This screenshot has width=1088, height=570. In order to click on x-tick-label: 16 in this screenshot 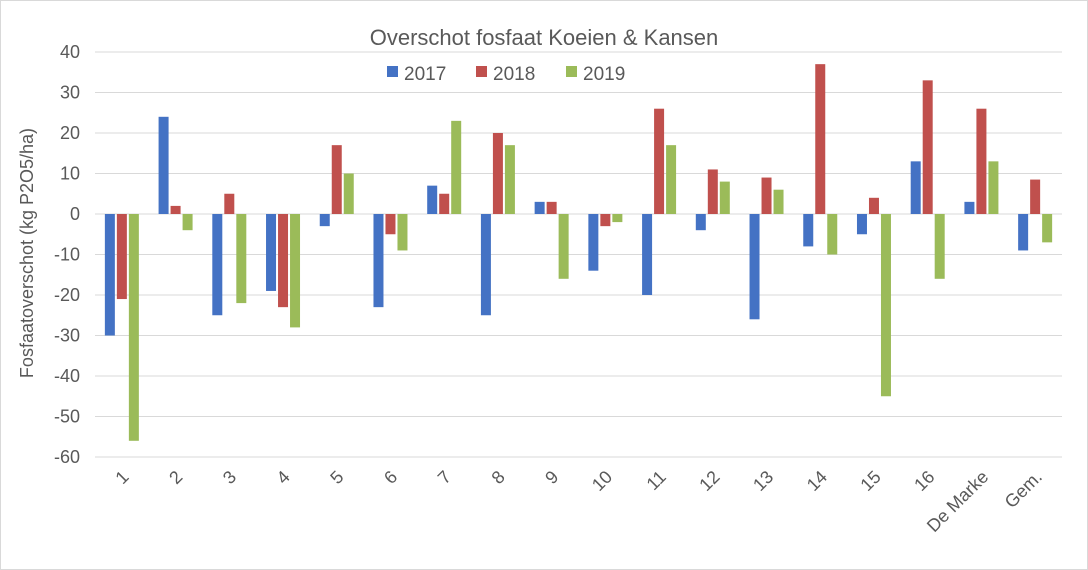, I will do `click(924, 481)`.